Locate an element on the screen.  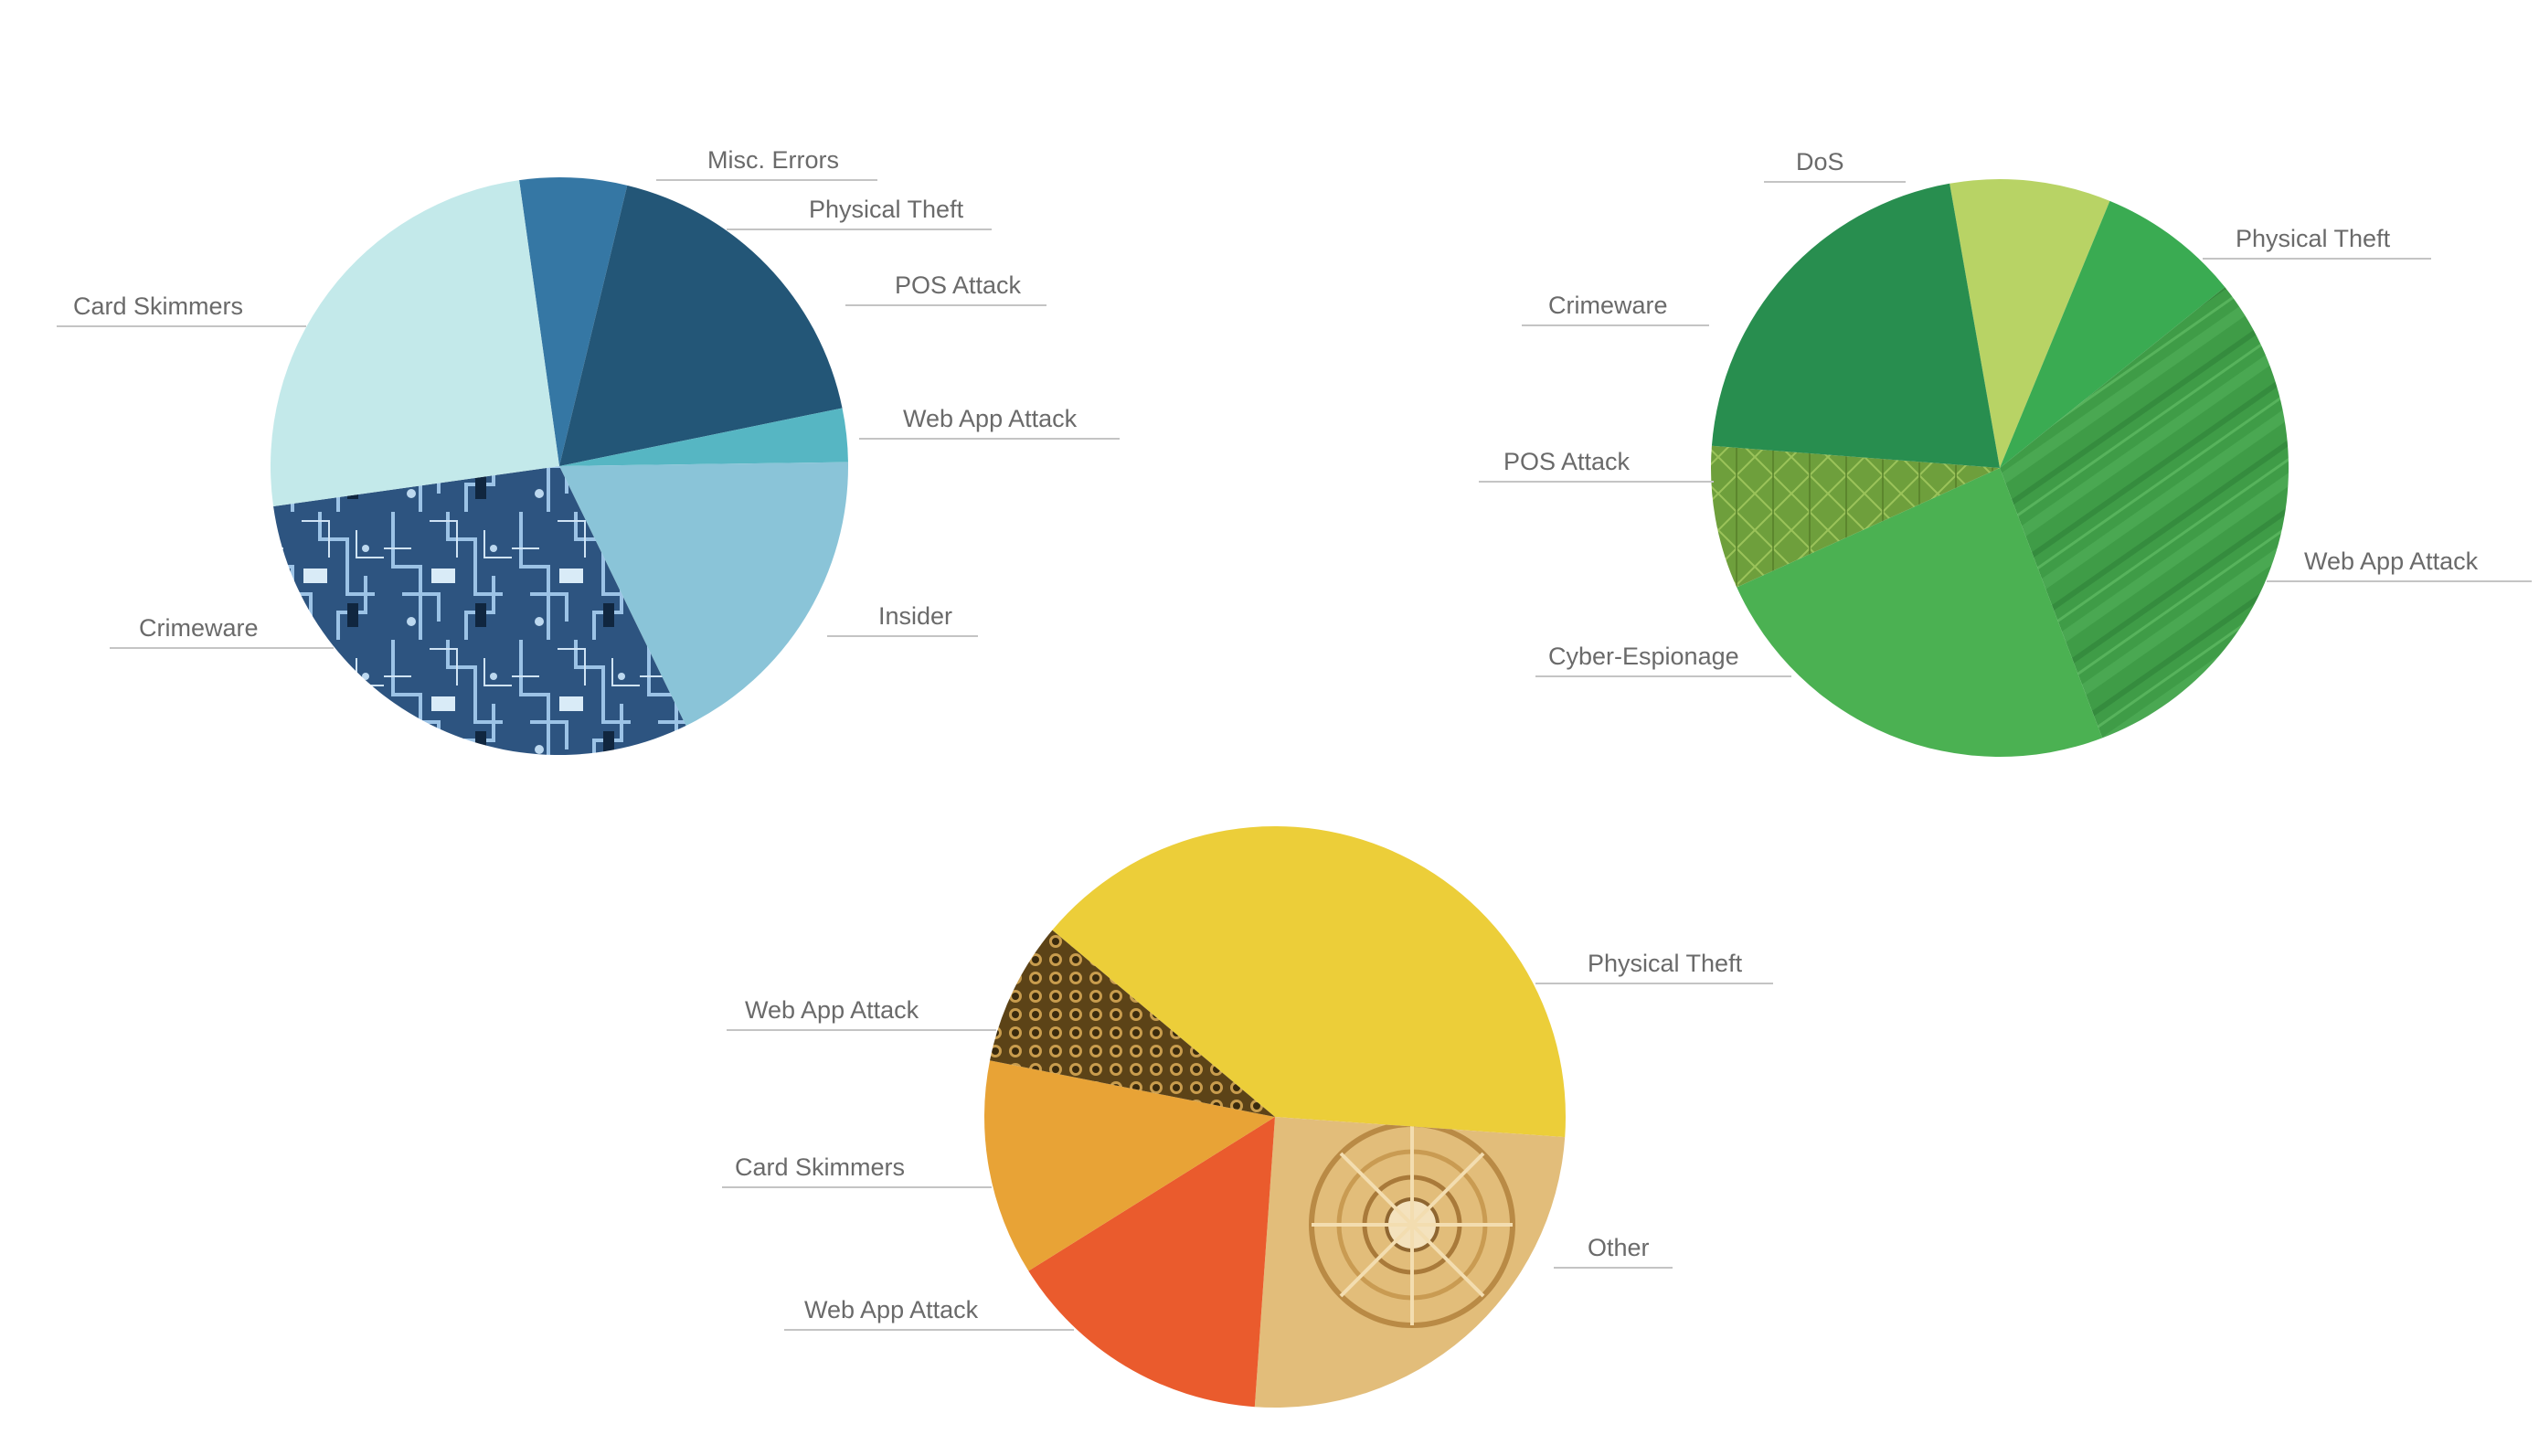
pie-2-label-pos-attack: POS Attack is located at coordinates (1567, 461).